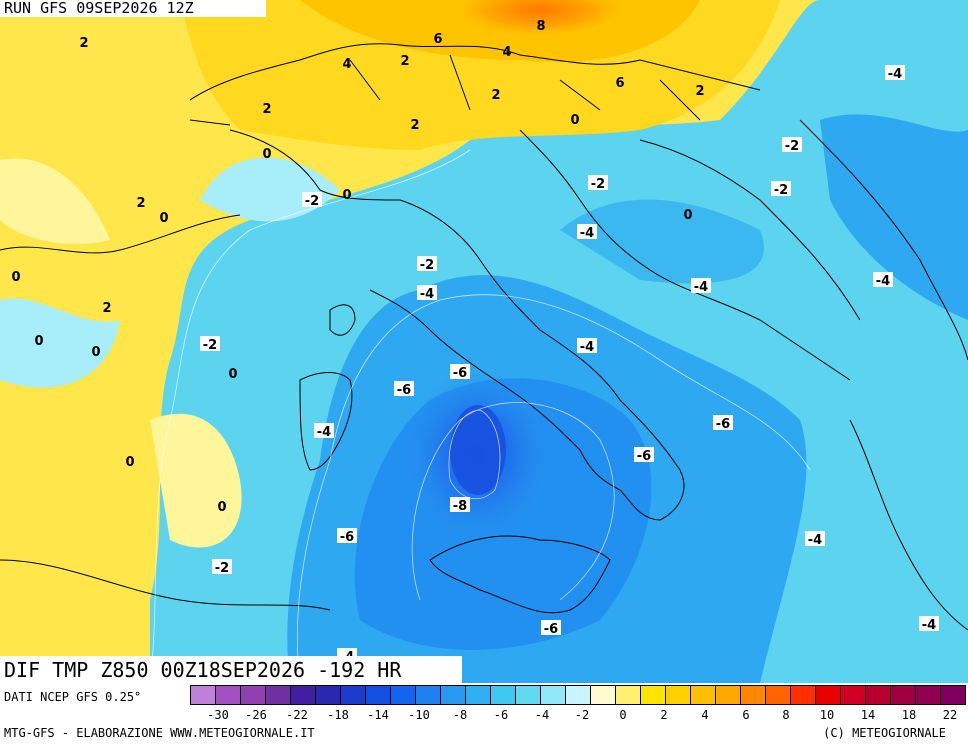 Image resolution: width=968 pixels, height=745 pixels. What do you see at coordinates (256, 715) in the screenshot?
I see `scale-tick-label: -26` at bounding box center [256, 715].